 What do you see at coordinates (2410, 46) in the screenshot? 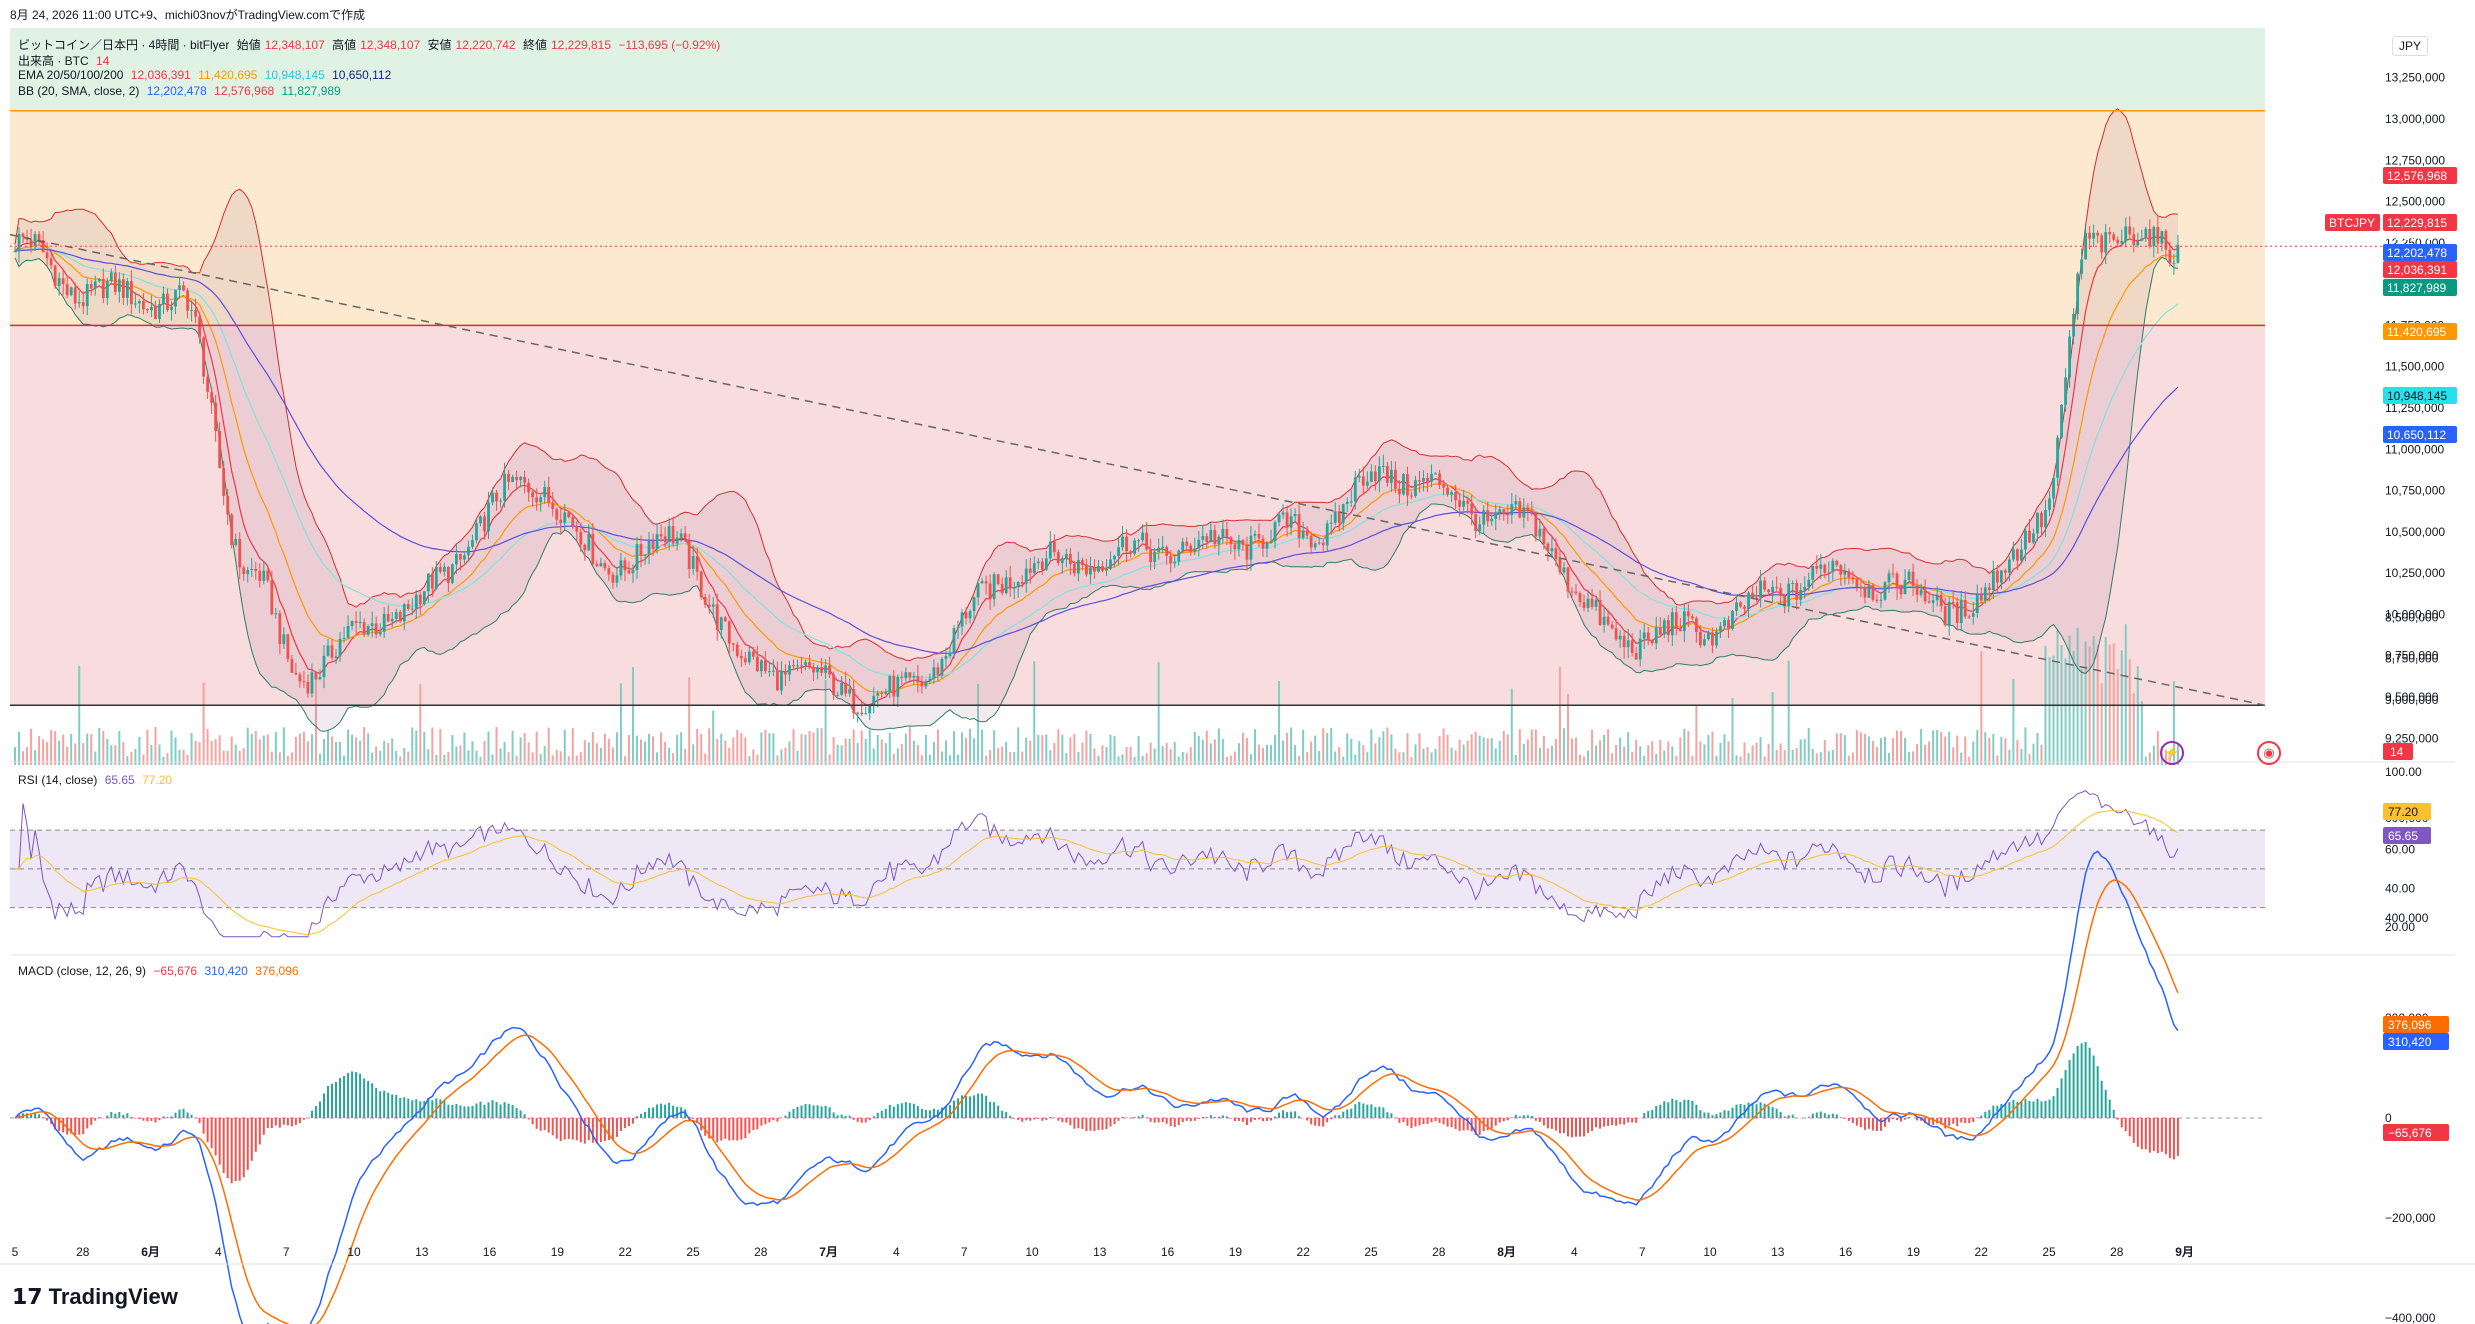
I see `currency-button: JPY` at bounding box center [2410, 46].